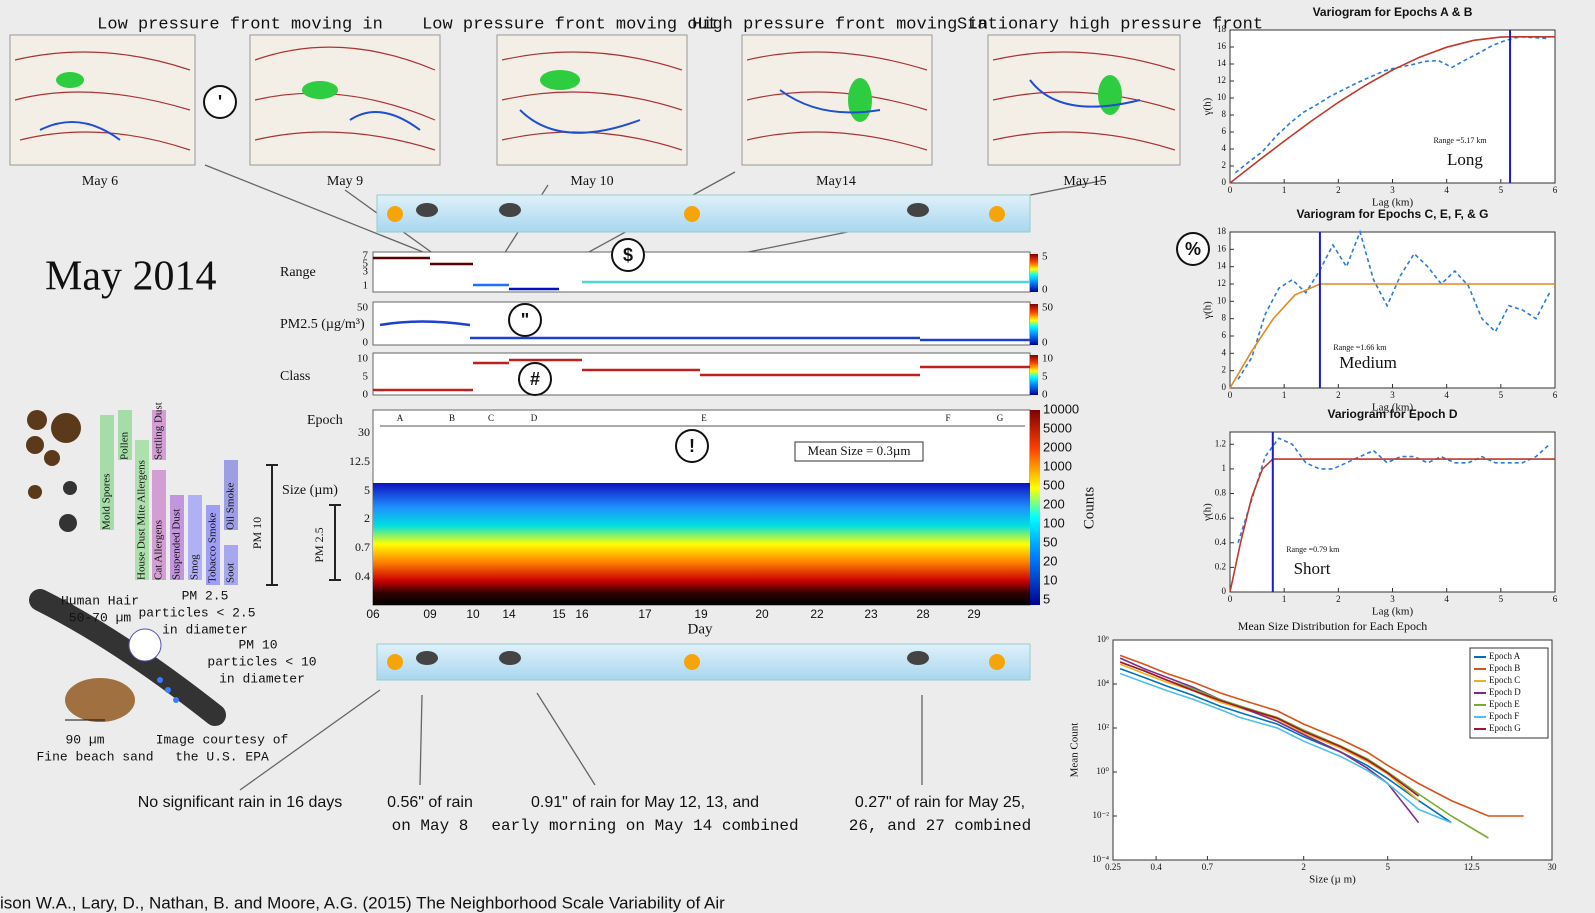 The height and width of the screenshot is (913, 1595). I want to click on annotation-box, so click(859, 451).